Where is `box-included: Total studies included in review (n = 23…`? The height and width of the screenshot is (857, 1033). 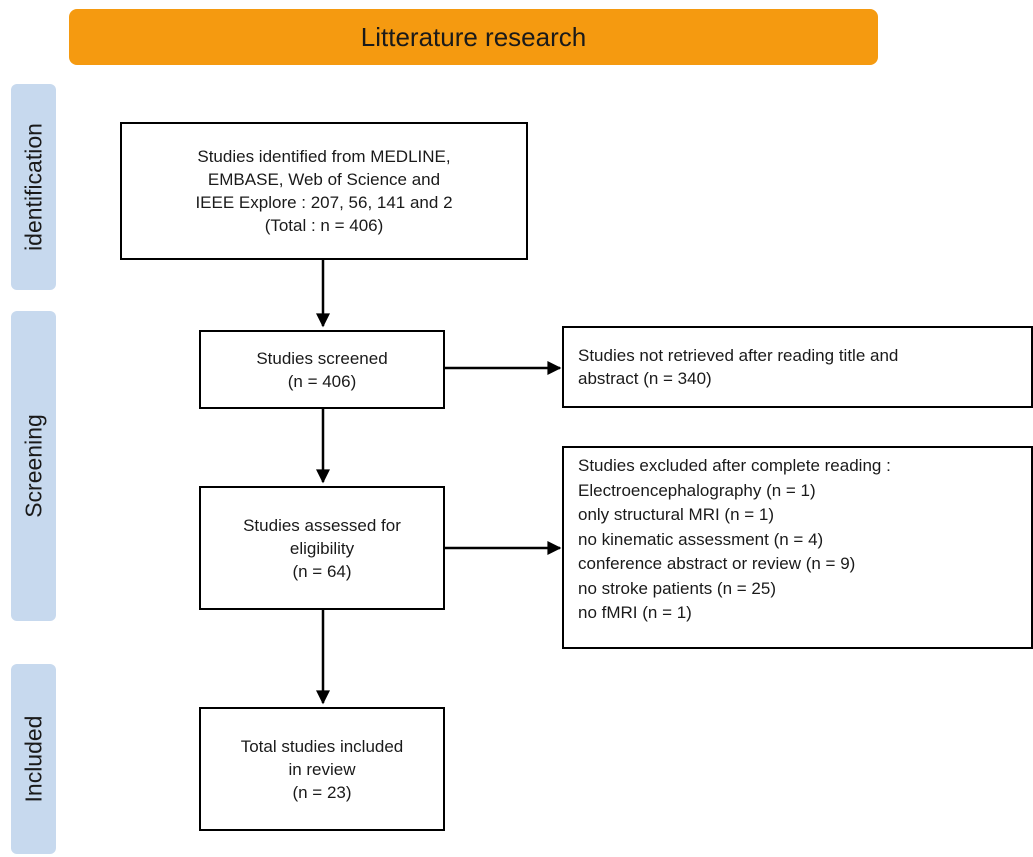 box-included: Total studies included in review (n = 23… is located at coordinates (322, 769).